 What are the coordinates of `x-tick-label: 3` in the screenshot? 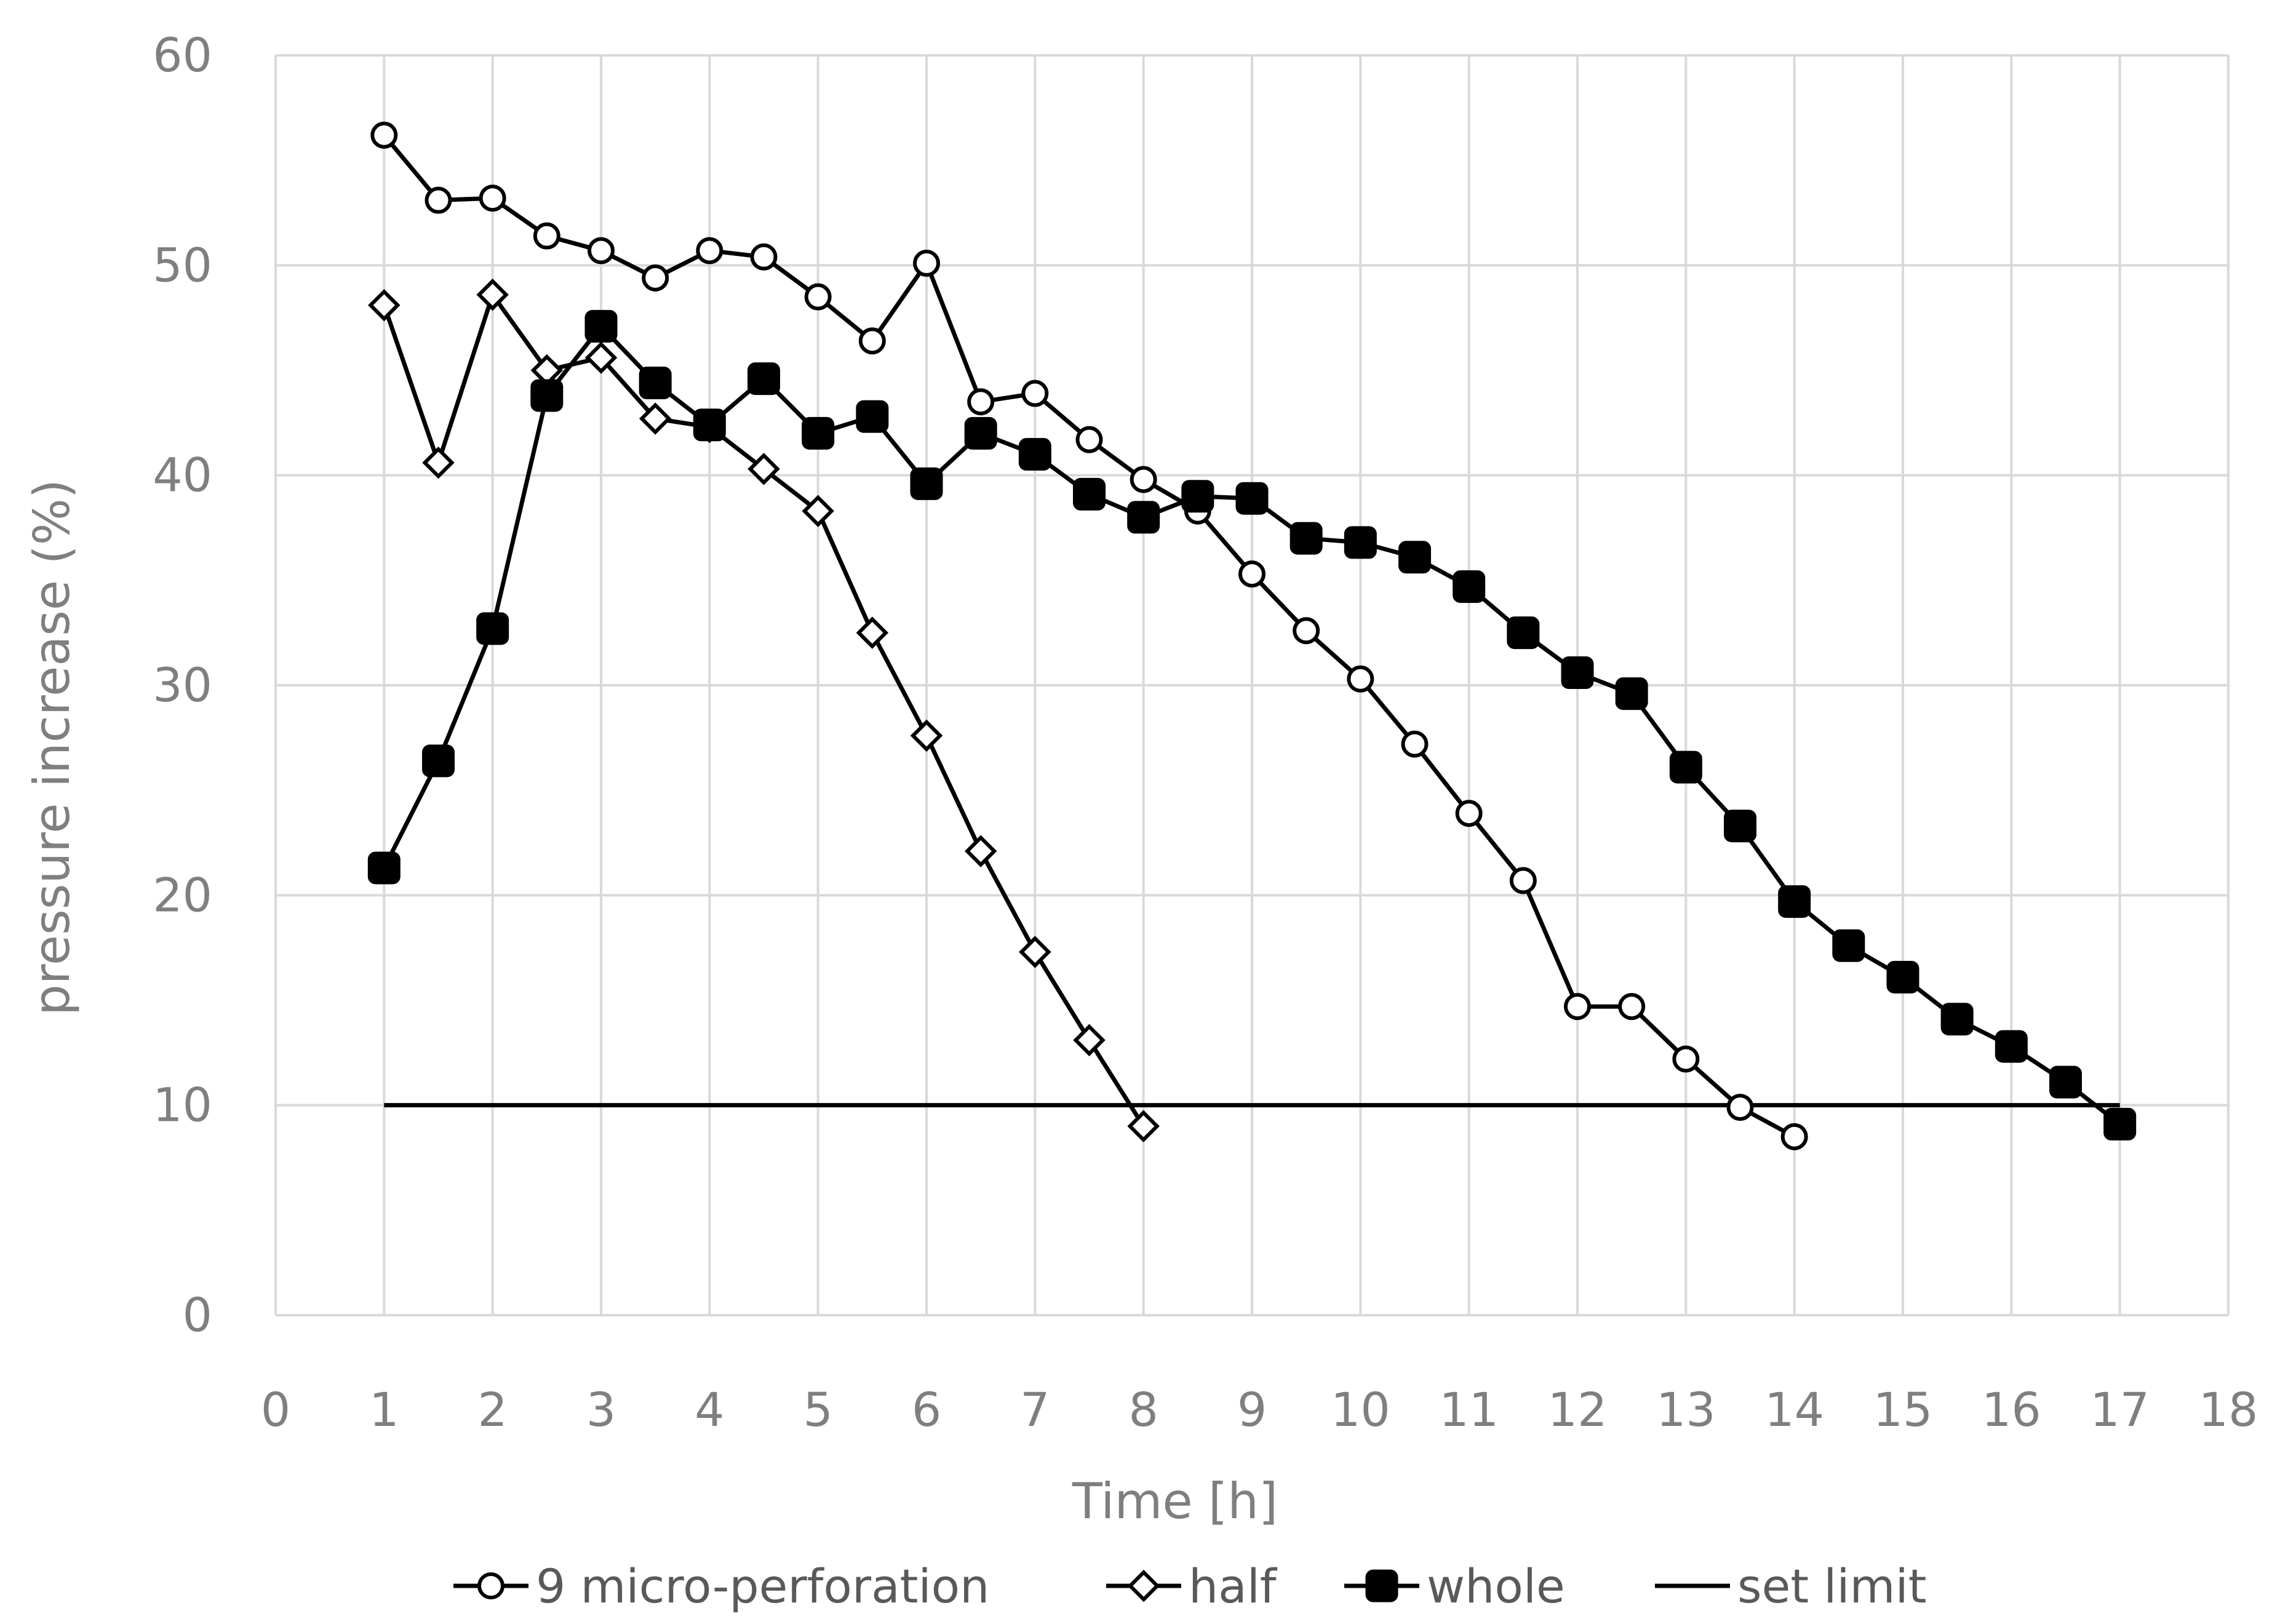 It's located at (601, 1409).